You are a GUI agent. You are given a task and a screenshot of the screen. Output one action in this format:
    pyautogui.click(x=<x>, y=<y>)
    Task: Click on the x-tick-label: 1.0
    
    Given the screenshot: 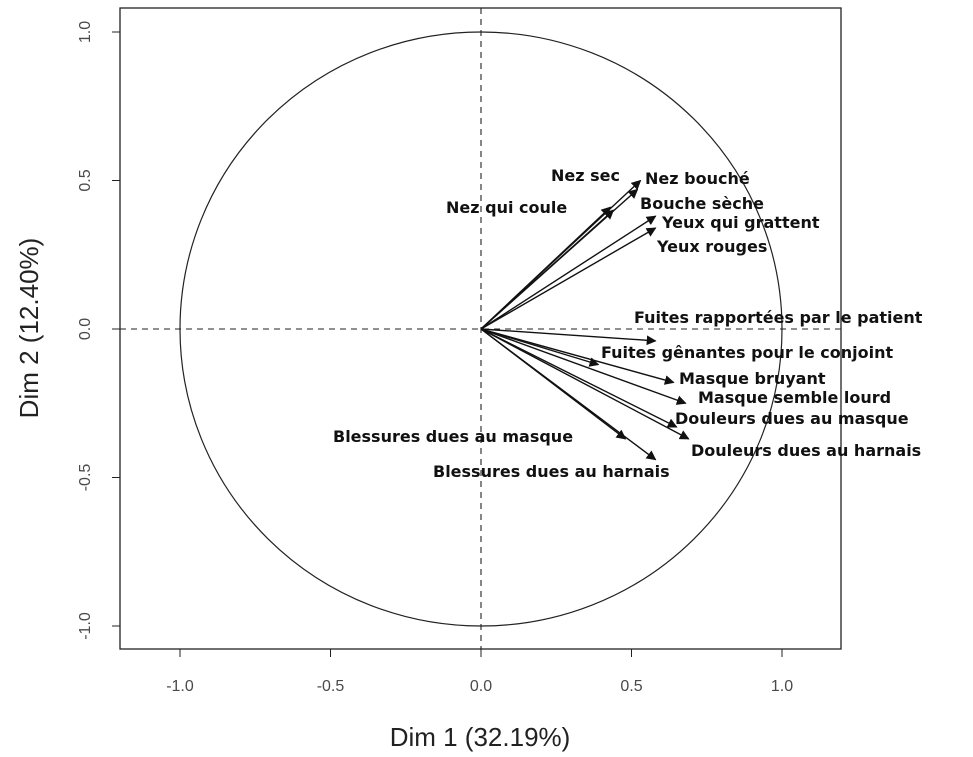 What is the action you would take?
    pyautogui.click(x=782, y=686)
    